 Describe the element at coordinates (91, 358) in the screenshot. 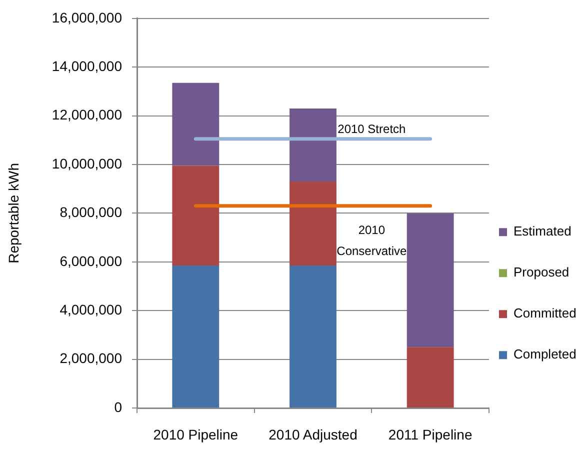

I see `y-tick-label: 2,000,000` at that location.